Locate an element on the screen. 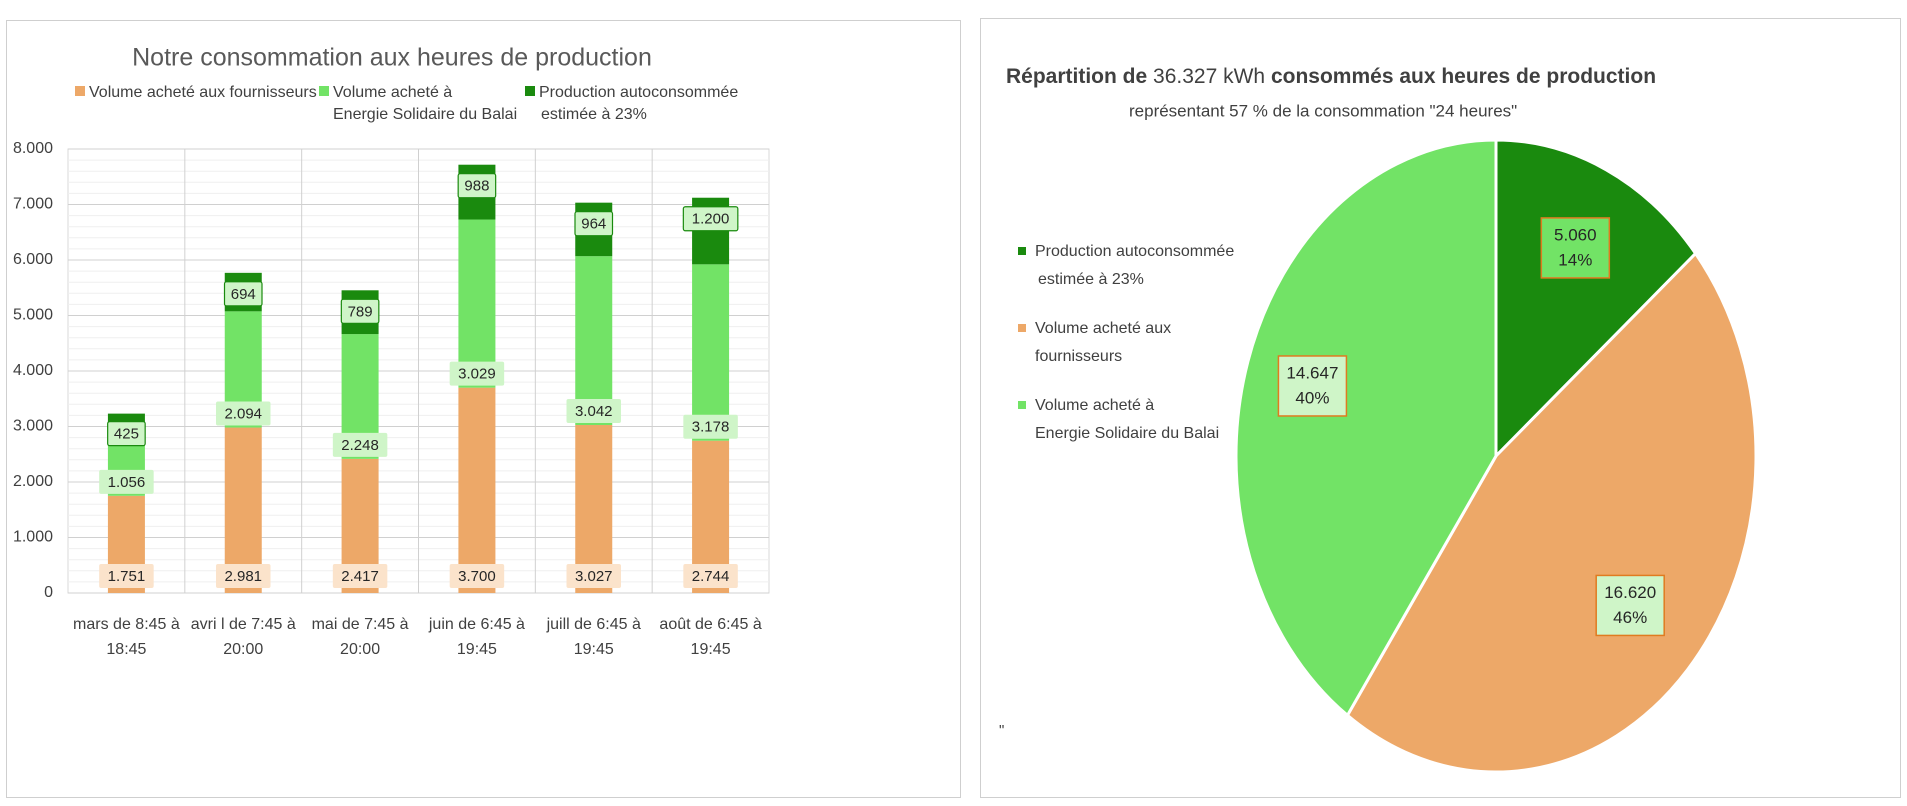 This screenshot has width=1907, height=806. data-label: 3.029 is located at coordinates (477, 374).